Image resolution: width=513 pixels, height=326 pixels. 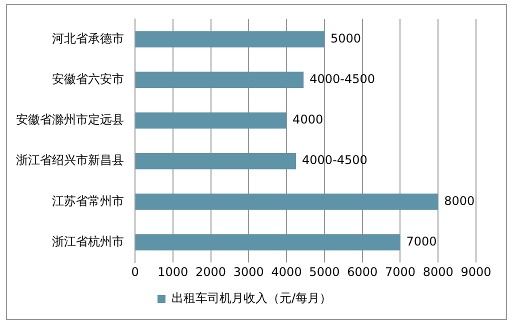 I want to click on y-tick-label: 浙江省绍兴市新昌县, so click(x=70, y=160).